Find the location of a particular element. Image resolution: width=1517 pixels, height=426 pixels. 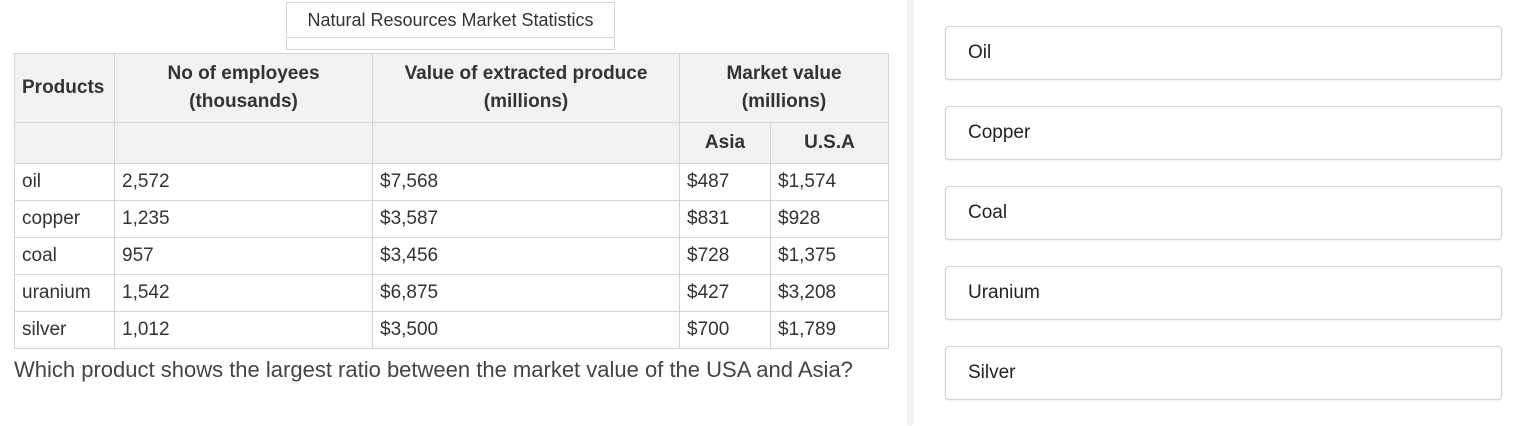

table-caption-text: Natural Resources Market Statistics is located at coordinates (450, 20).